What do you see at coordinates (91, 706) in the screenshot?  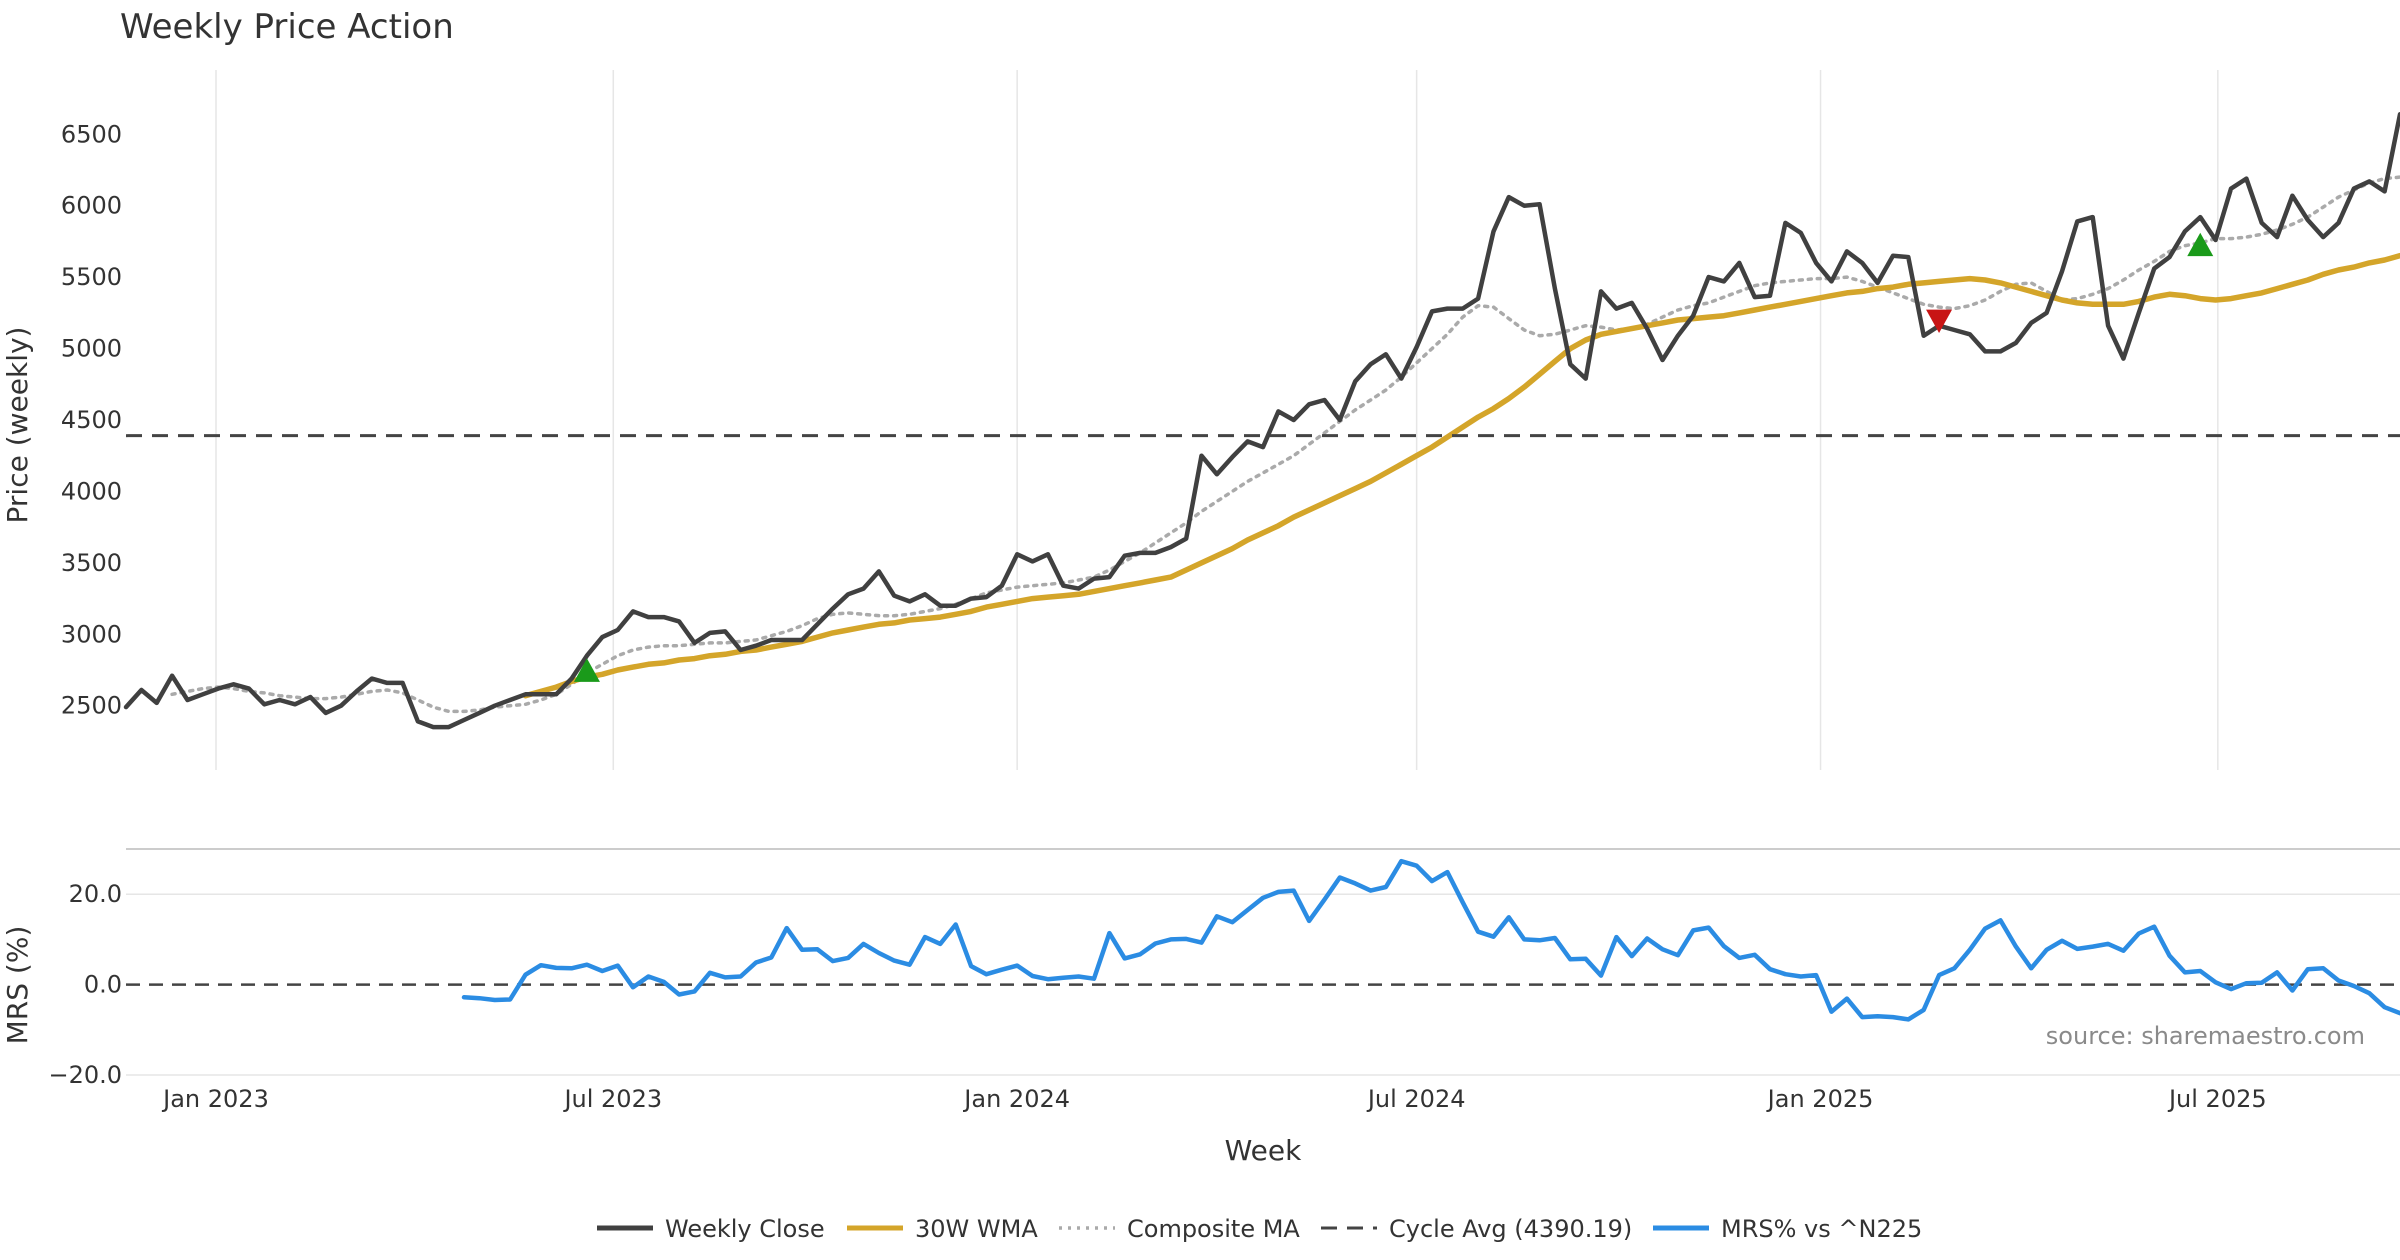 I see `price-y-tick-label: 2500` at bounding box center [91, 706].